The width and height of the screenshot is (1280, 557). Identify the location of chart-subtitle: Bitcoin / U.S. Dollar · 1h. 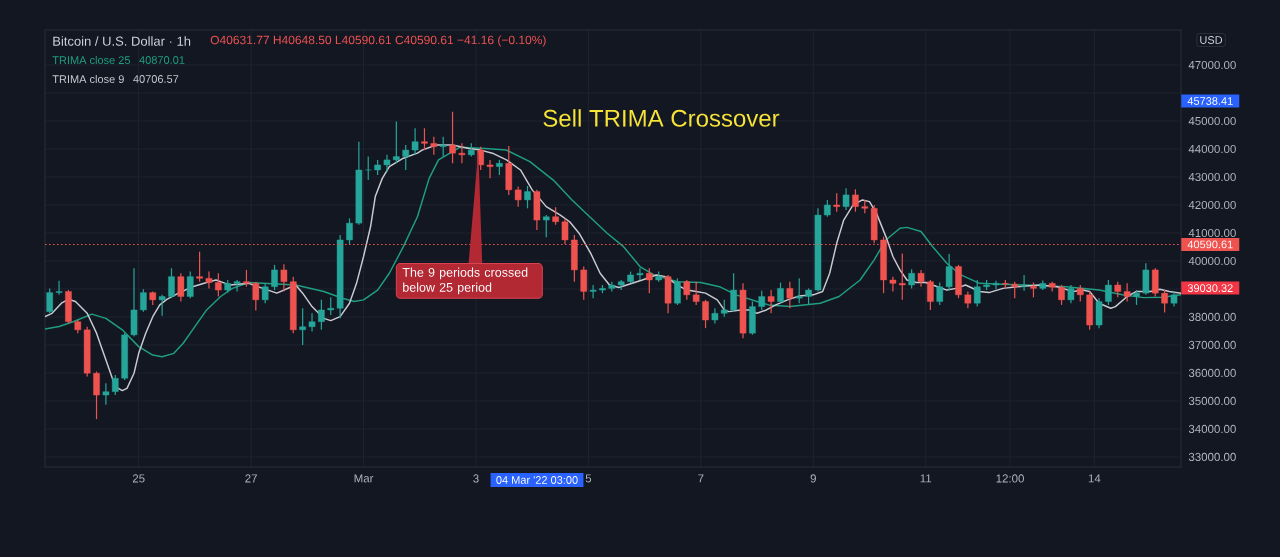
(122, 41).